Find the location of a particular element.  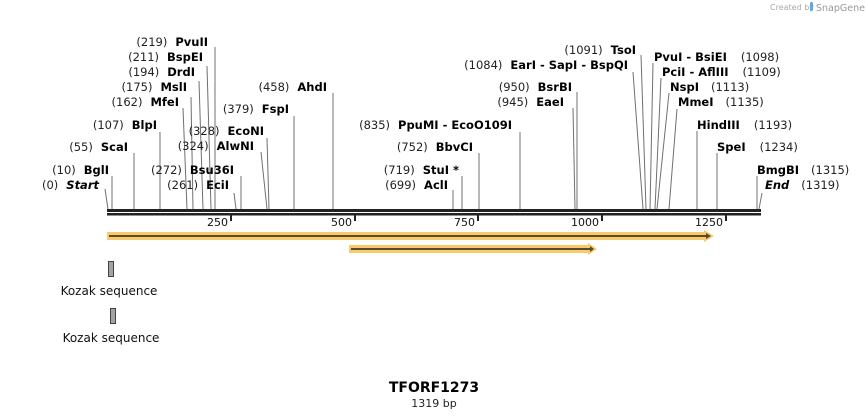

site-label: (719) StuI * is located at coordinates (421, 170).